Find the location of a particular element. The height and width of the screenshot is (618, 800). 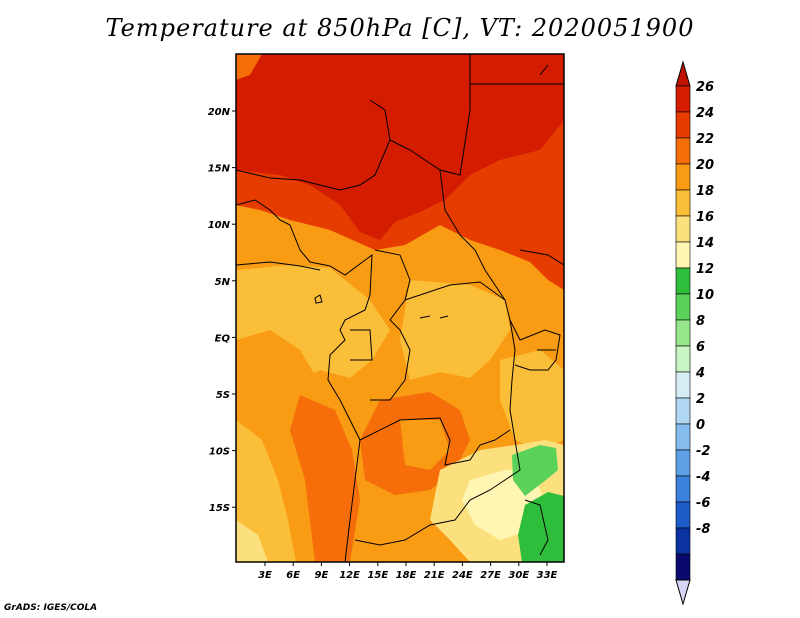

lon-tick-label: 21E is located at coordinates (434, 575).